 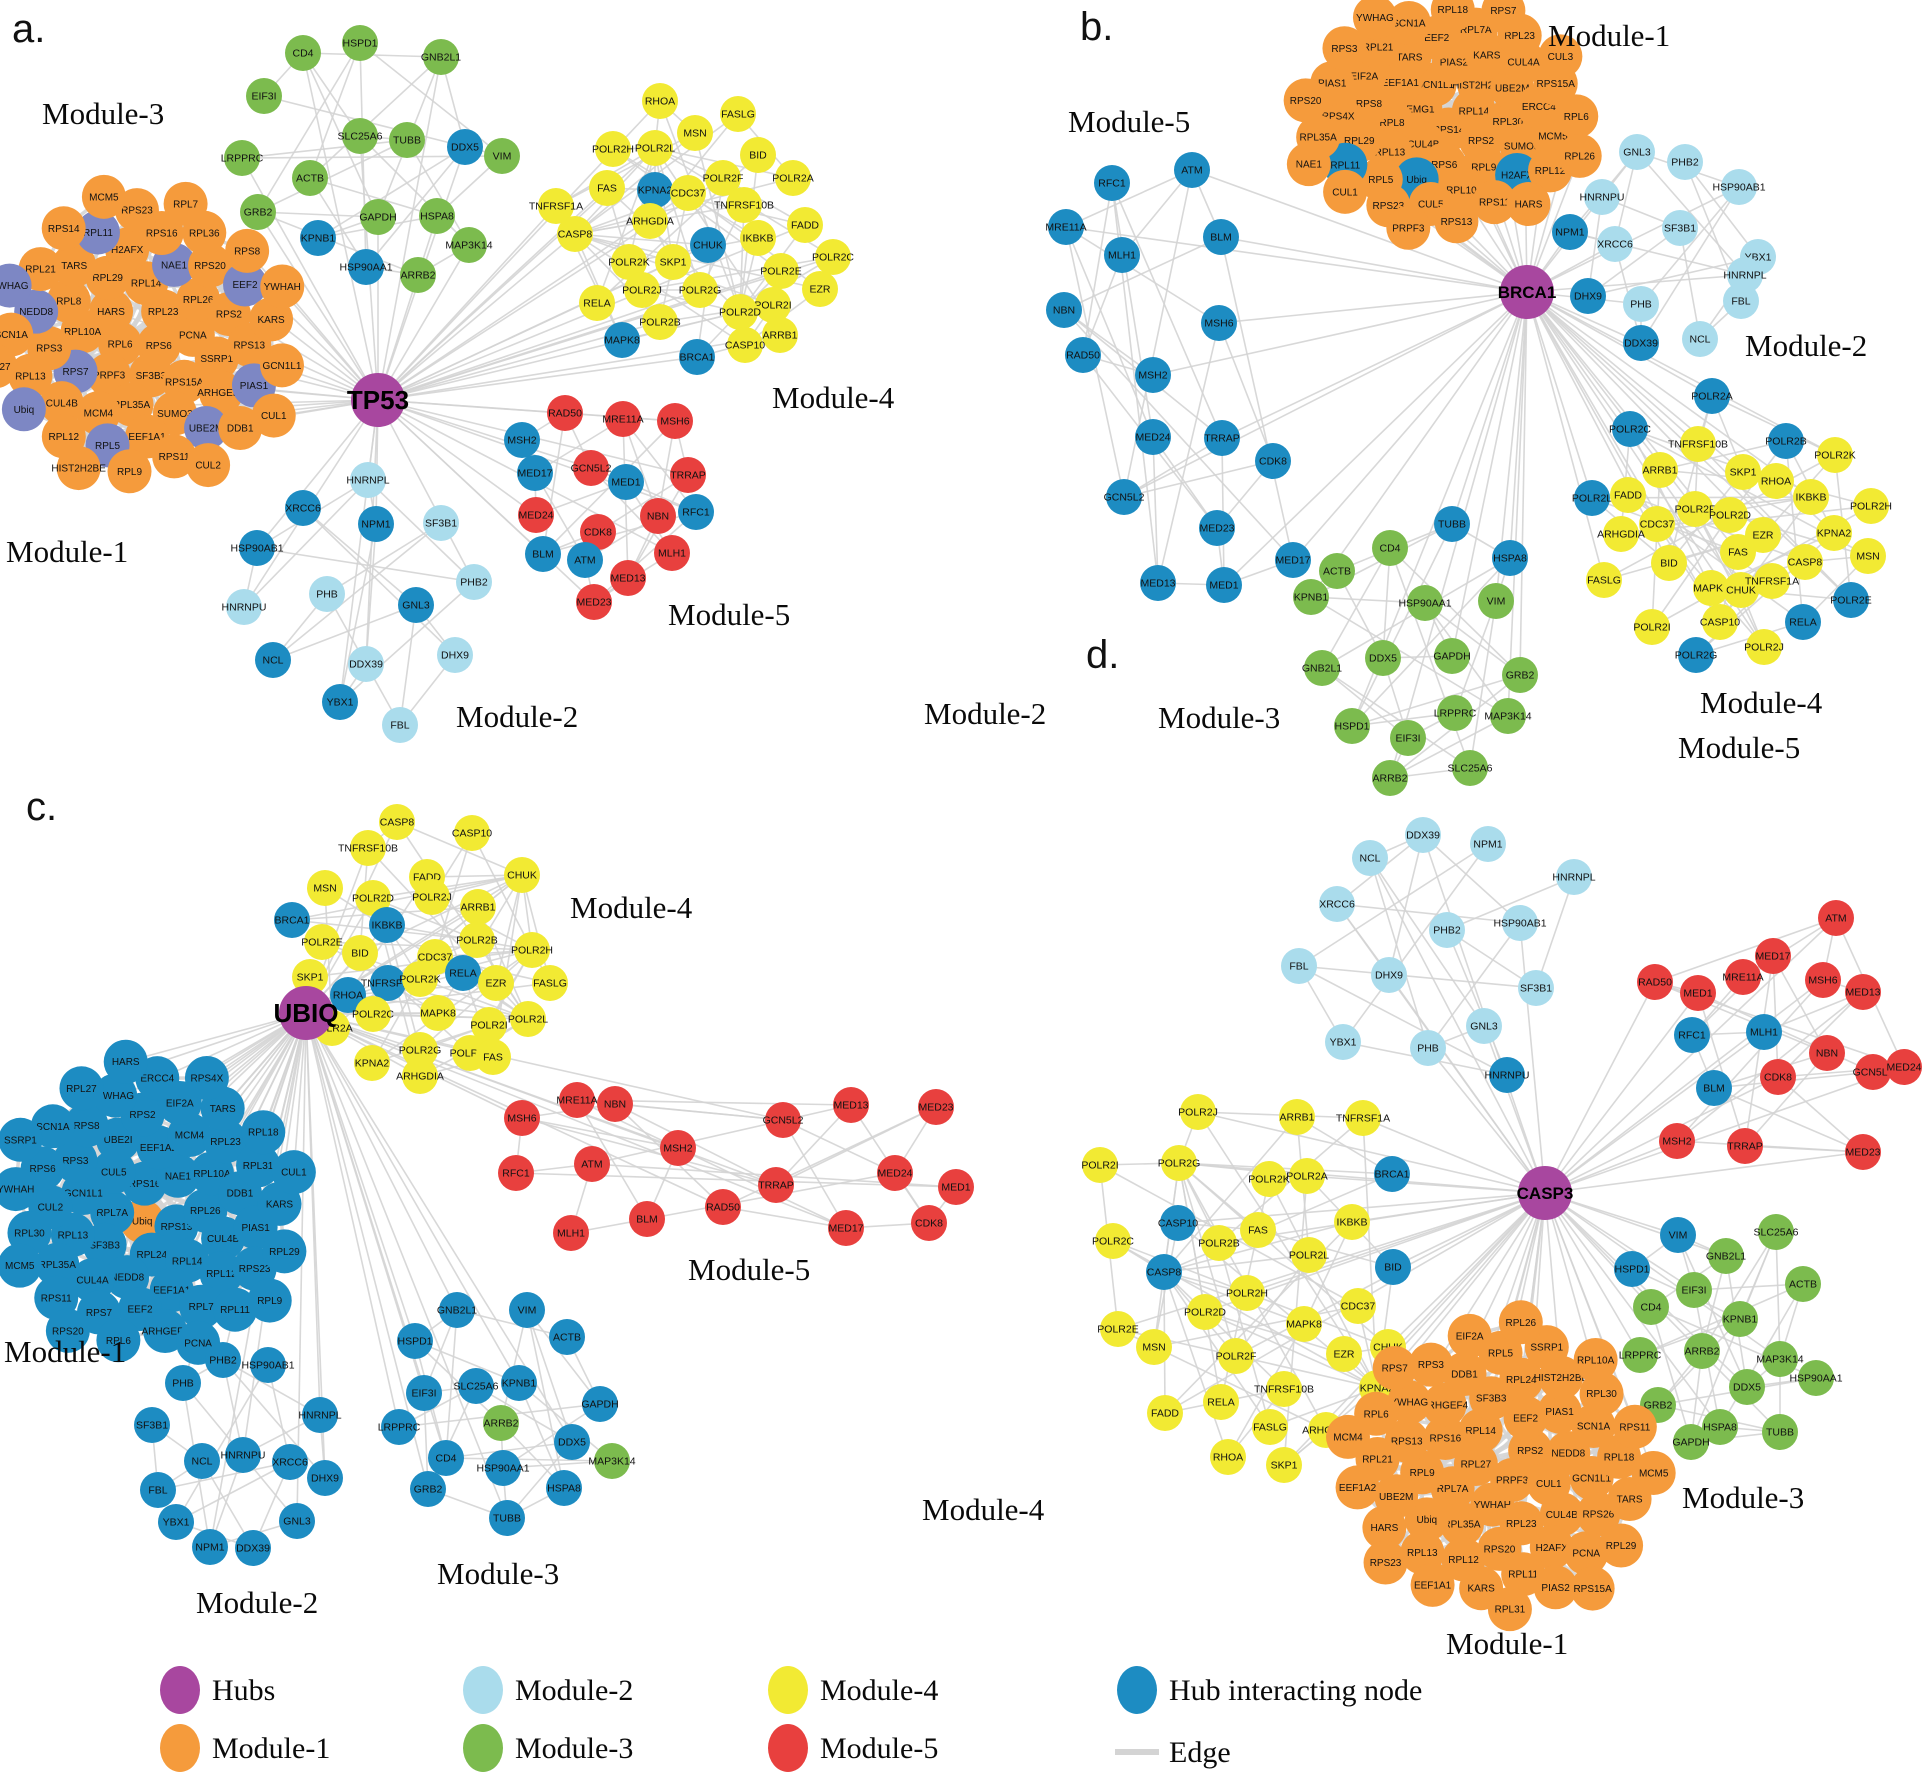 I want to click on node-label-GCN1L1: GCN1L1, so click(x=1591, y=1479).